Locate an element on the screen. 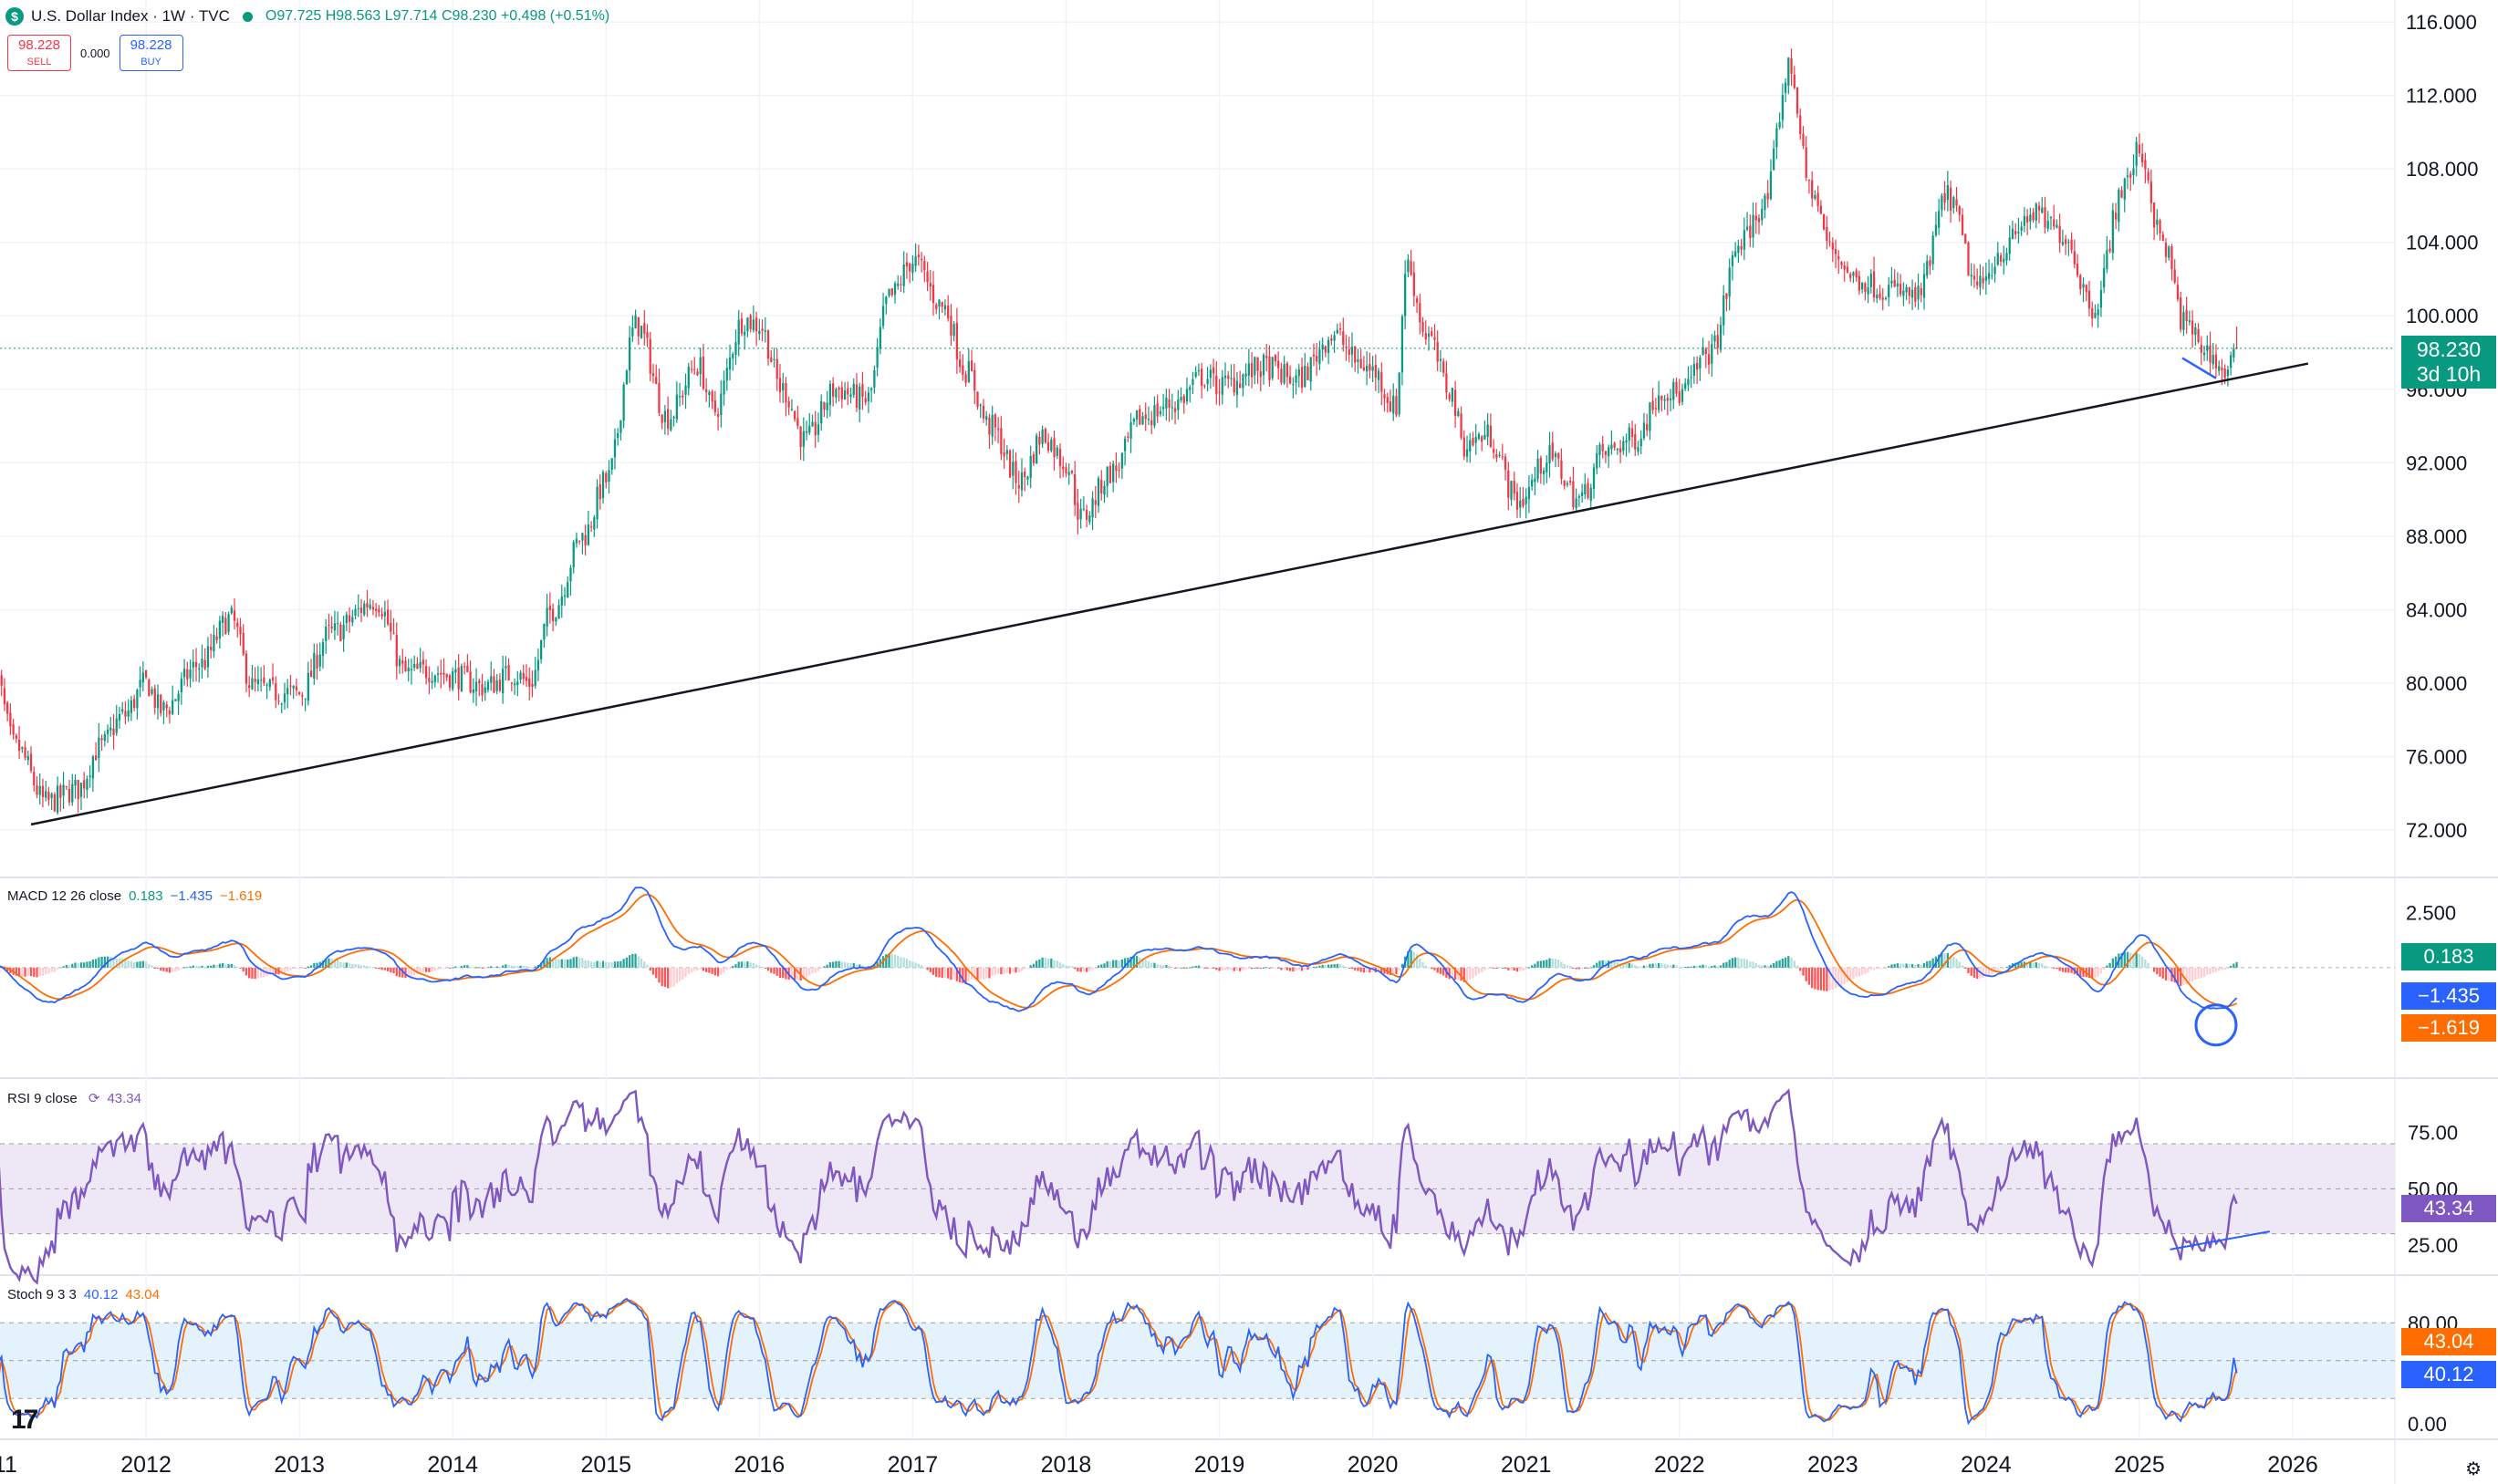 This screenshot has height=1484, width=2498. stoch-k-value: 40.12 is located at coordinates (101, 1294).